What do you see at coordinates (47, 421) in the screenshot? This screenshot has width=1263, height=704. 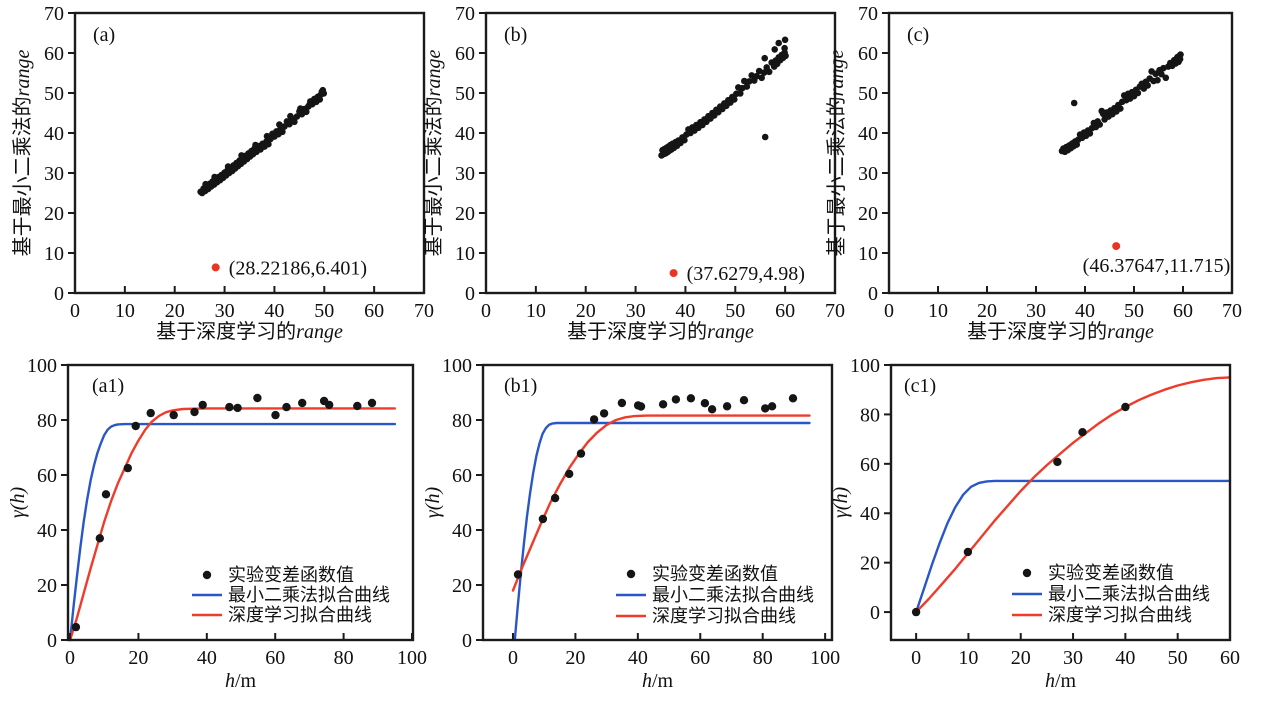 I see `y-tick-label: 80` at bounding box center [47, 421].